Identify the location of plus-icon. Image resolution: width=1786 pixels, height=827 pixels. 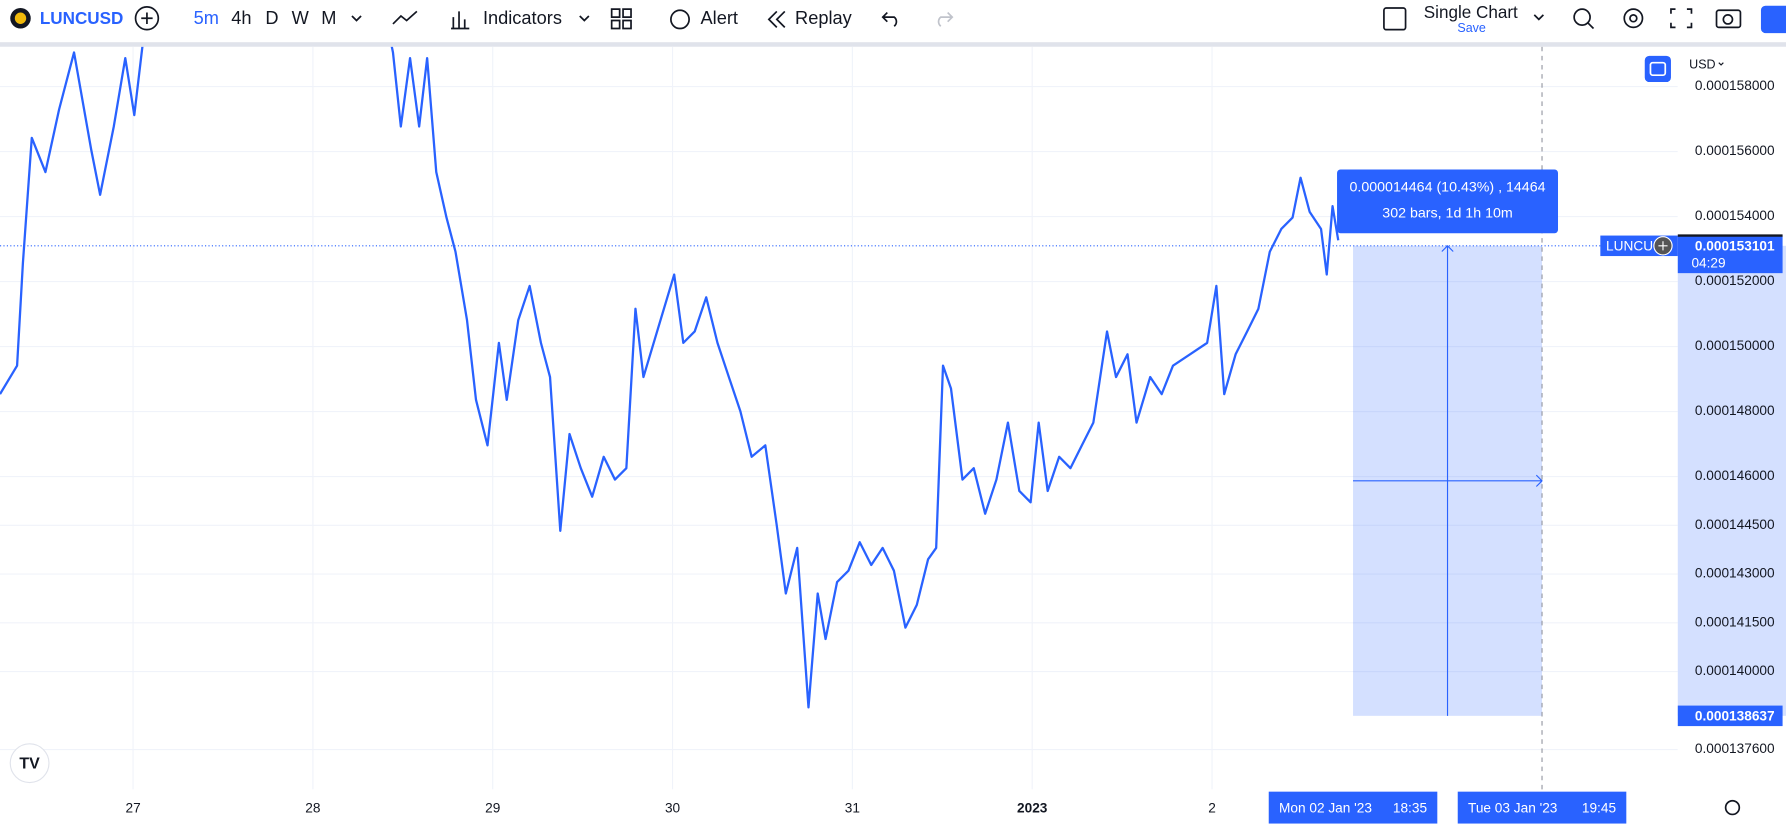
(147, 18).